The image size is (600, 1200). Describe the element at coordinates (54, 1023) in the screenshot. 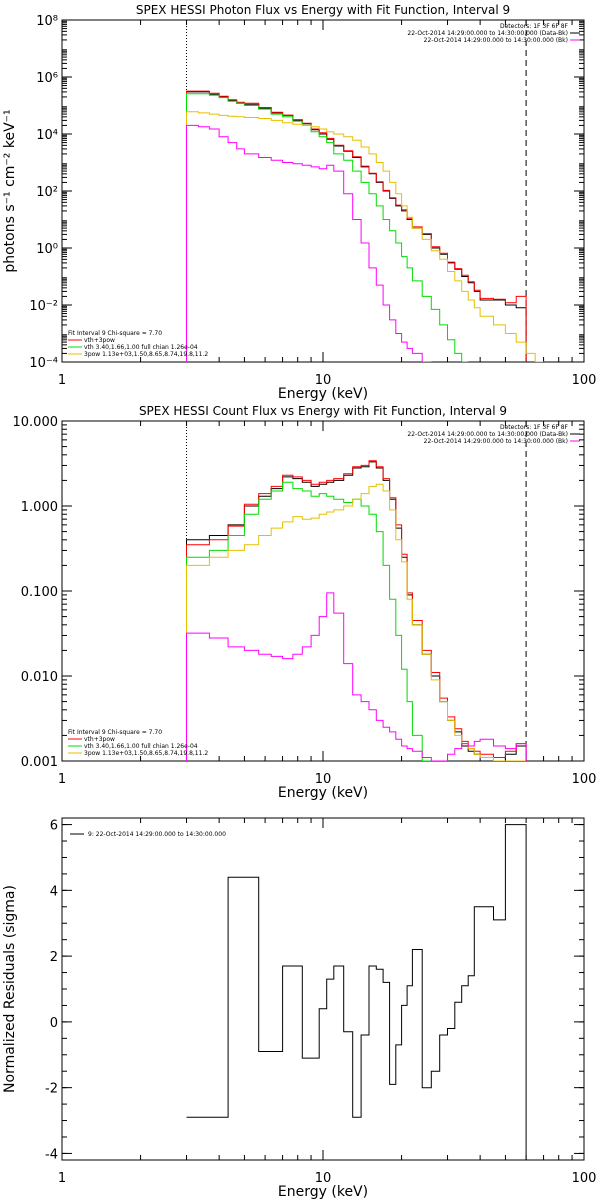

I see `panel3-y-tick-label: 0` at that location.